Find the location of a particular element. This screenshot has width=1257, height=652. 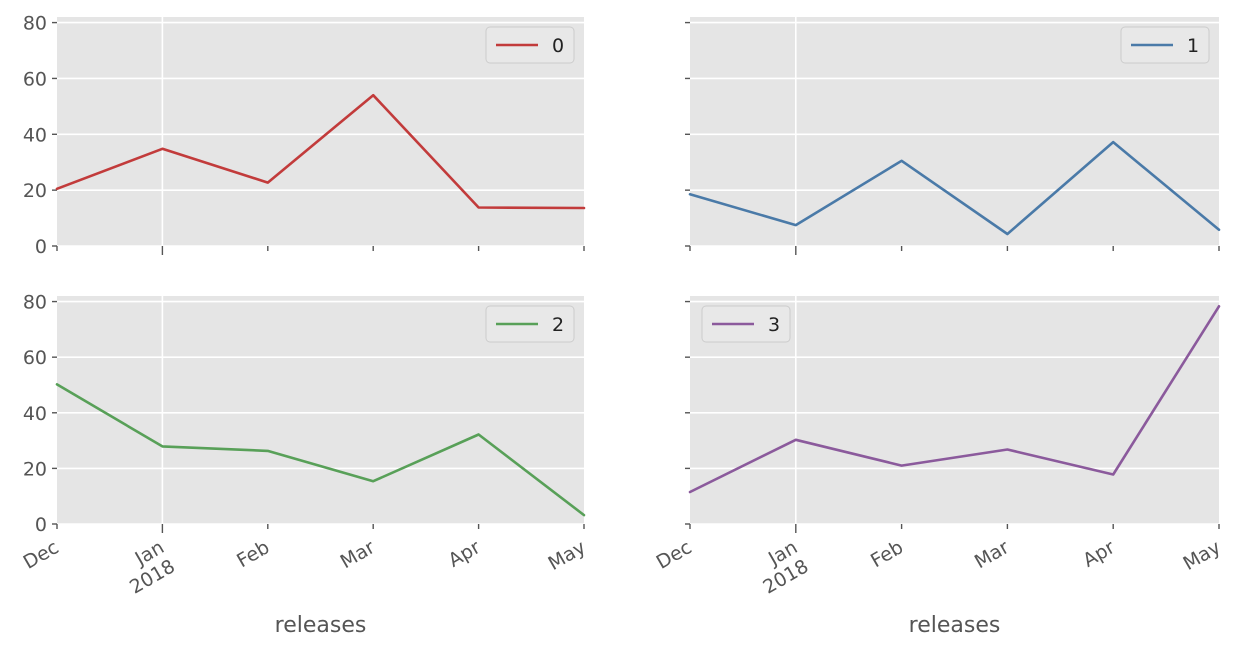

legend-label: 1 is located at coordinates (1193, 46).